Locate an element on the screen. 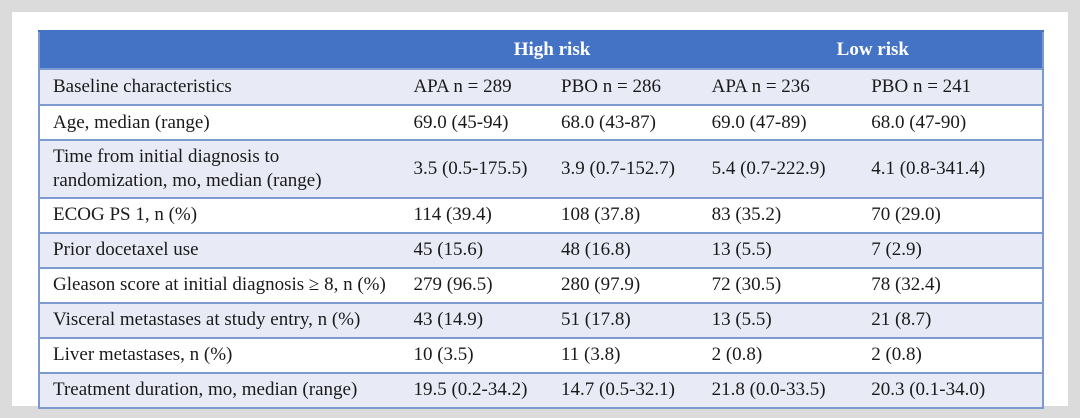 The height and width of the screenshot is (418, 1080). cell-value: 83 (35.2) is located at coordinates (778, 215).